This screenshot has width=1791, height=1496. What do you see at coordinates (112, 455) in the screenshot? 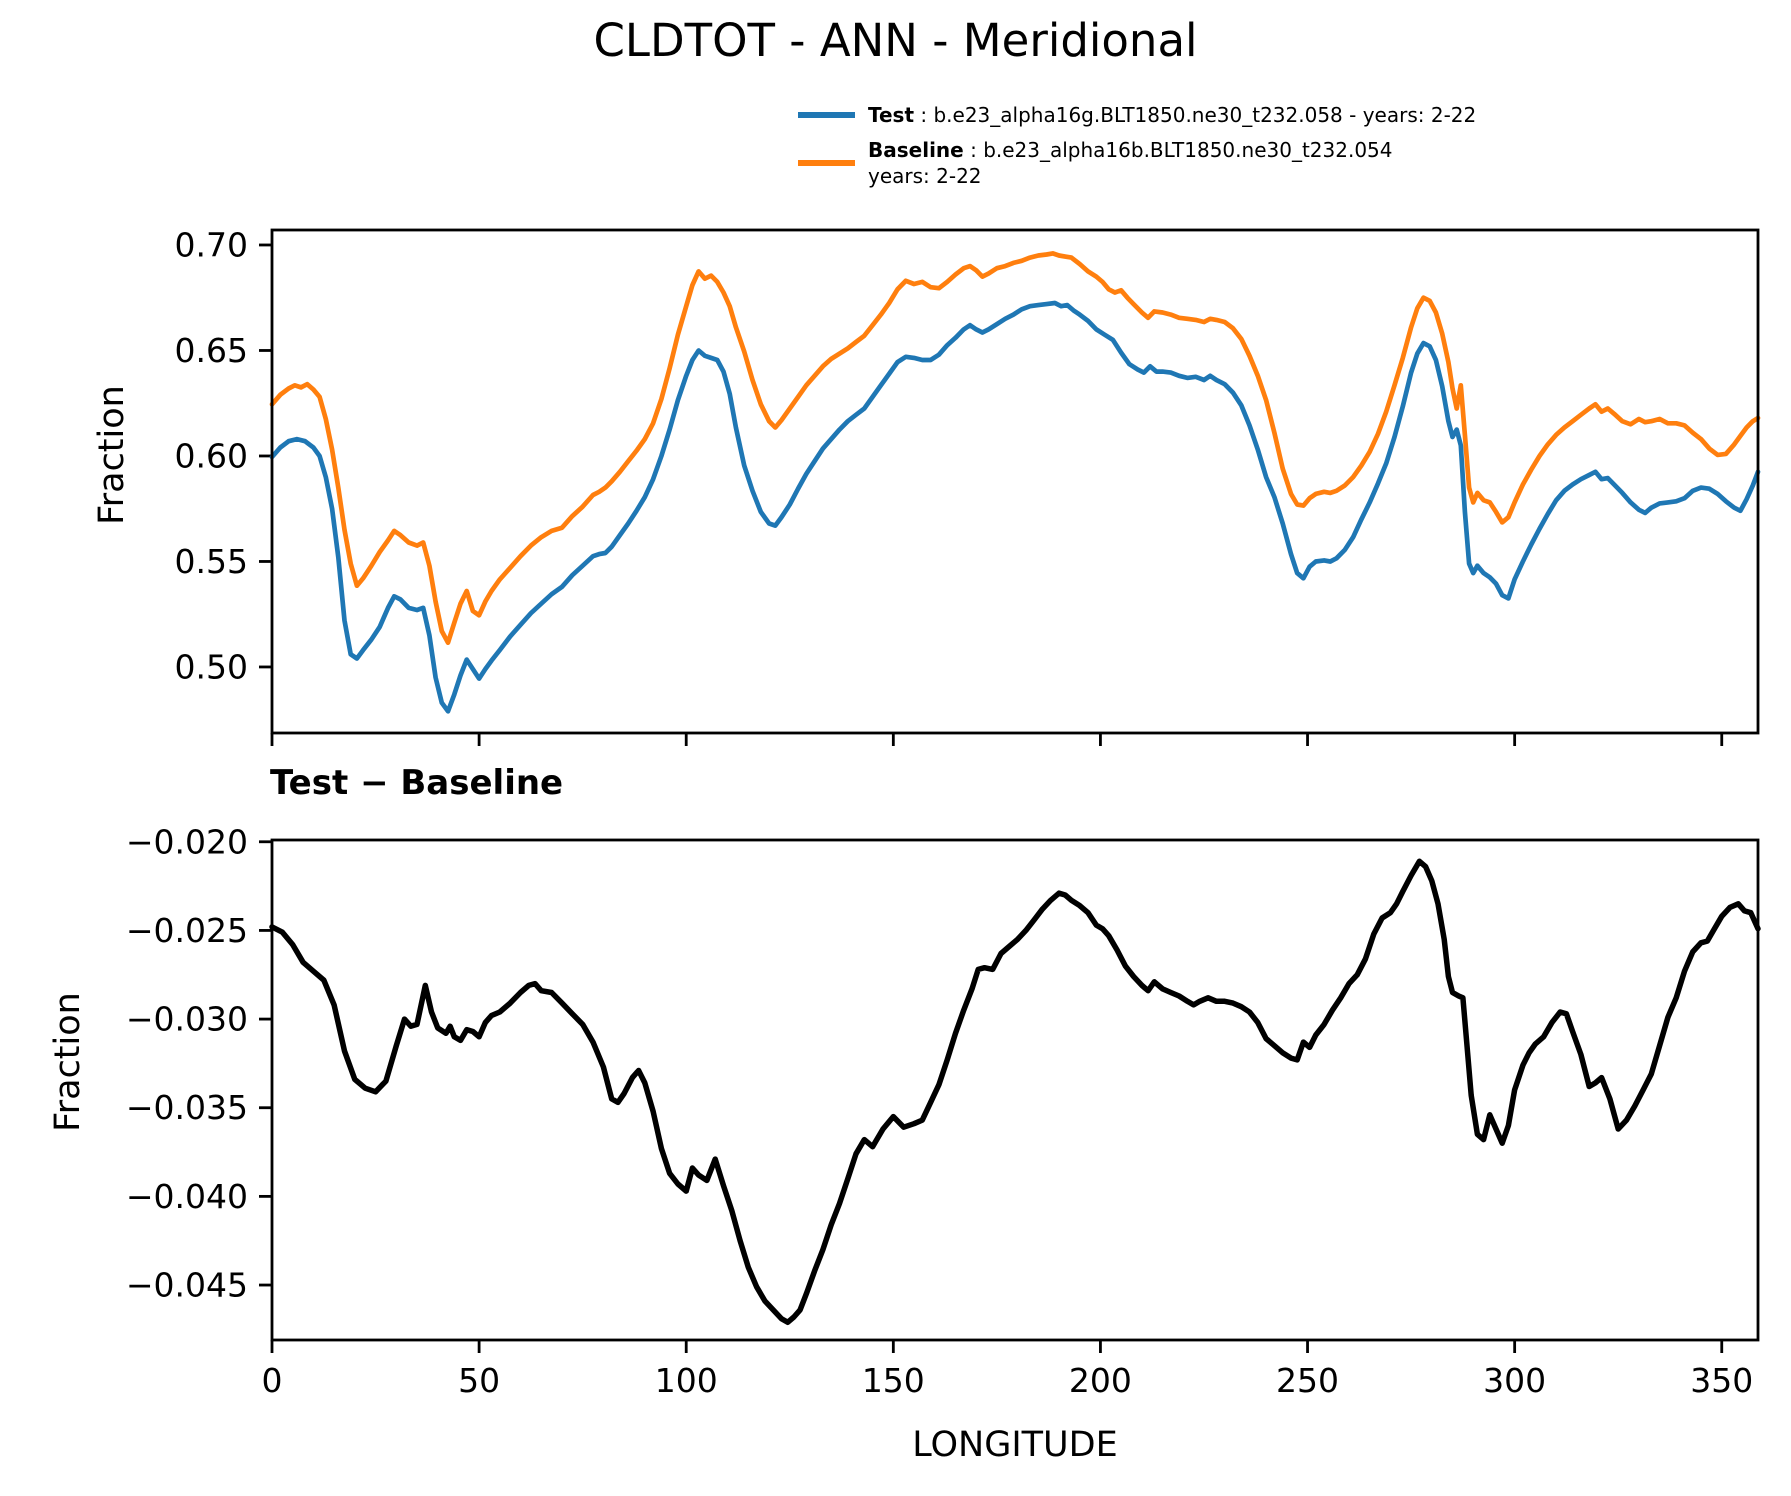
I see `top-y-axis-label: Fraction` at bounding box center [112, 455].